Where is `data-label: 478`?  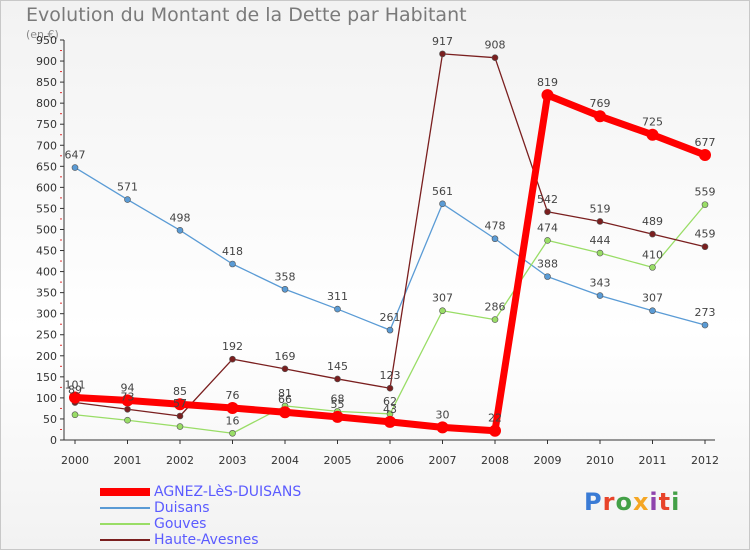
data-label: 478 is located at coordinates (495, 226).